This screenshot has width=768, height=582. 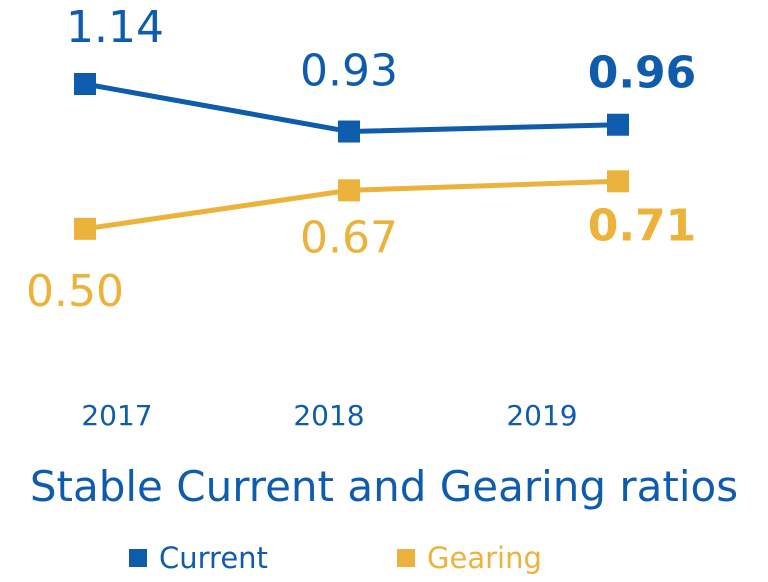 What do you see at coordinates (618, 181) in the screenshot?
I see `marker-gearing-2019` at bounding box center [618, 181].